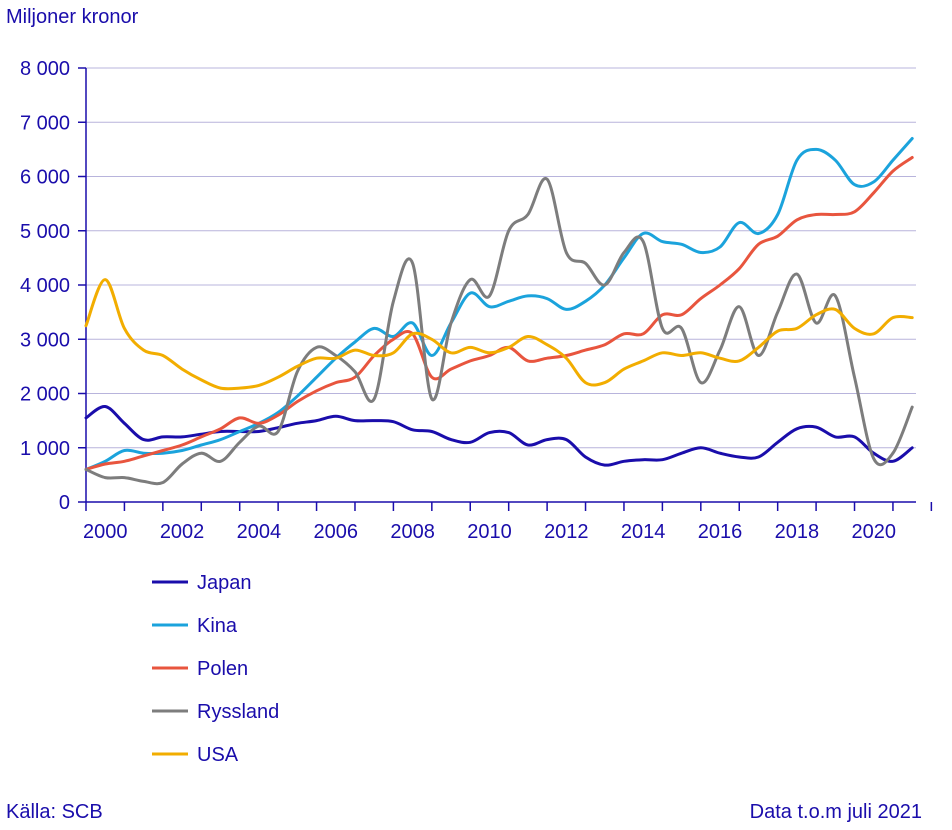  What do you see at coordinates (45, 340) in the screenshot?
I see `y-tick-label: 3 000` at bounding box center [45, 340].